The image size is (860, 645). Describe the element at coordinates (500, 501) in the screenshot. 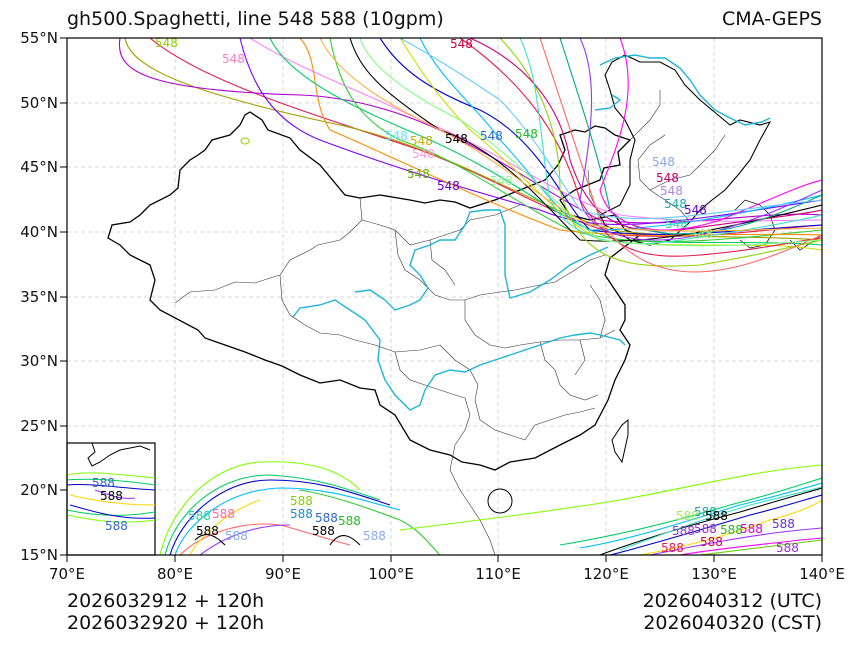

I see `hainan-island` at that location.